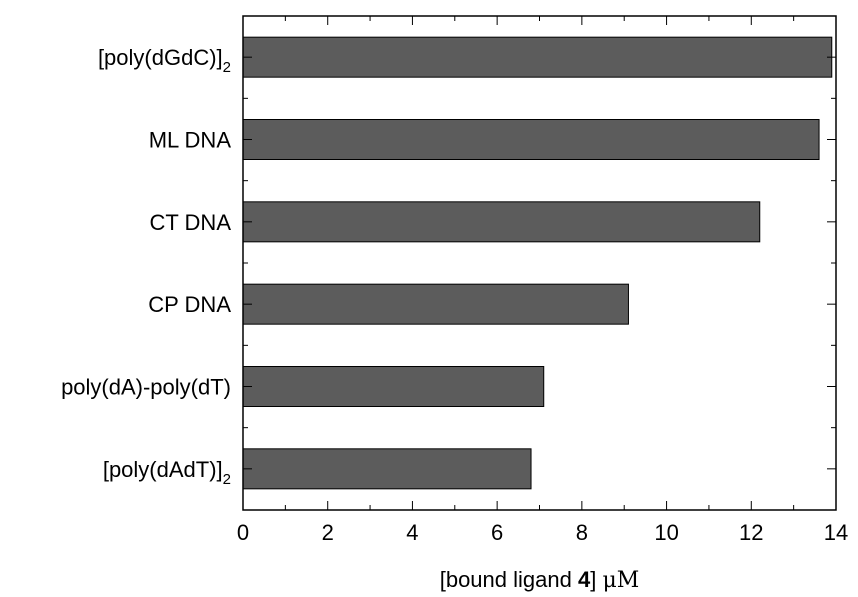 This screenshot has width=858, height=597. What do you see at coordinates (191, 222) in the screenshot?
I see `category-label: CT DNA` at bounding box center [191, 222].